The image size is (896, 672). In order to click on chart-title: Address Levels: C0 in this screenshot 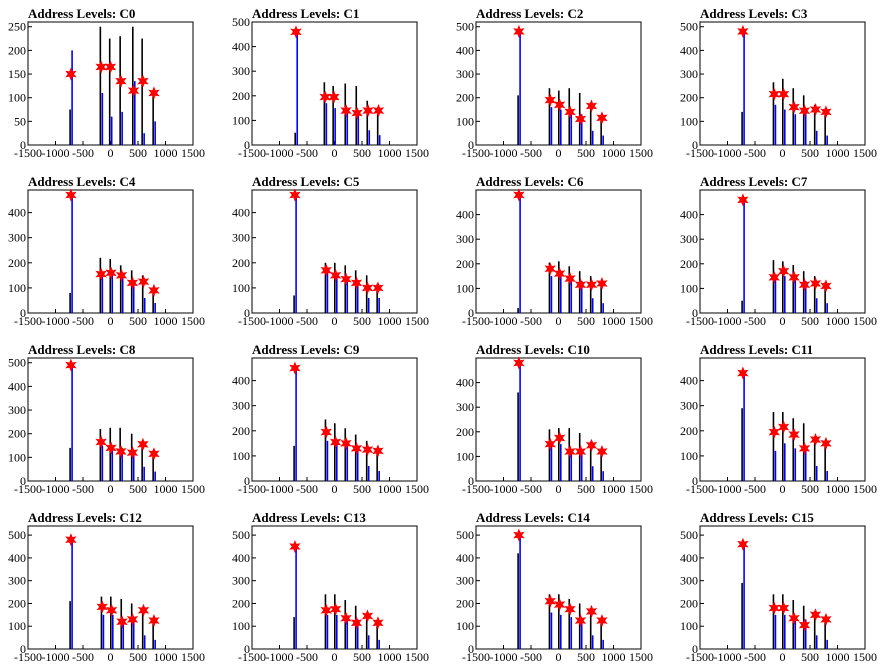, I will do `click(81, 13)`.